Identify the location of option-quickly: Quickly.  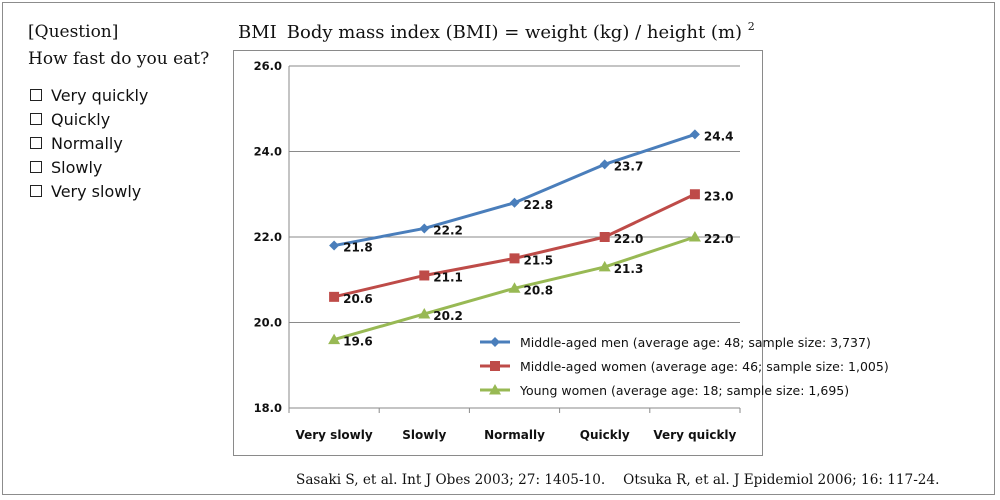
(89, 119).